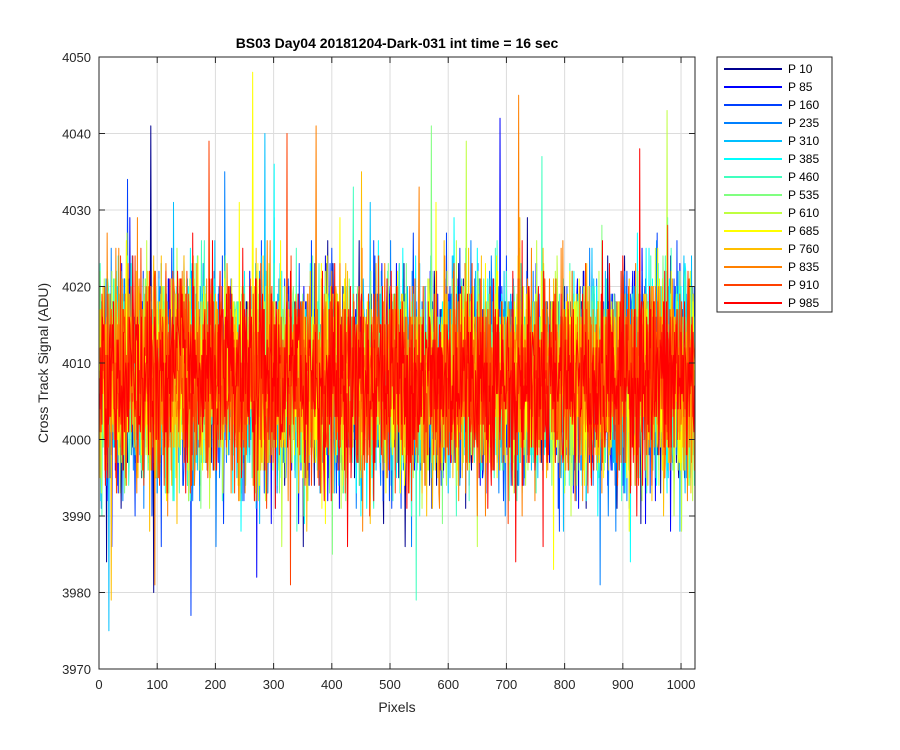 The width and height of the screenshot is (900, 750). What do you see at coordinates (448, 684) in the screenshot?
I see `x-tick-label: 600` at bounding box center [448, 684].